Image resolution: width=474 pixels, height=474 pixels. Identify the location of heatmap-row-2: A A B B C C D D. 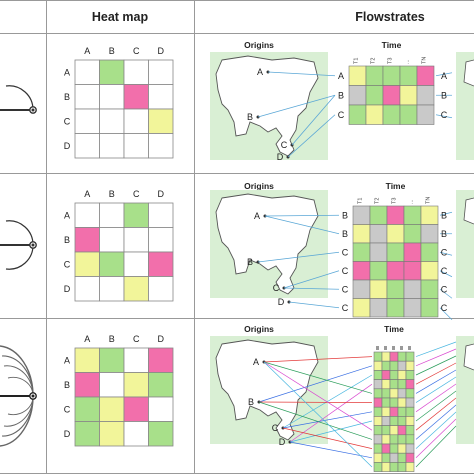
(119, 245).